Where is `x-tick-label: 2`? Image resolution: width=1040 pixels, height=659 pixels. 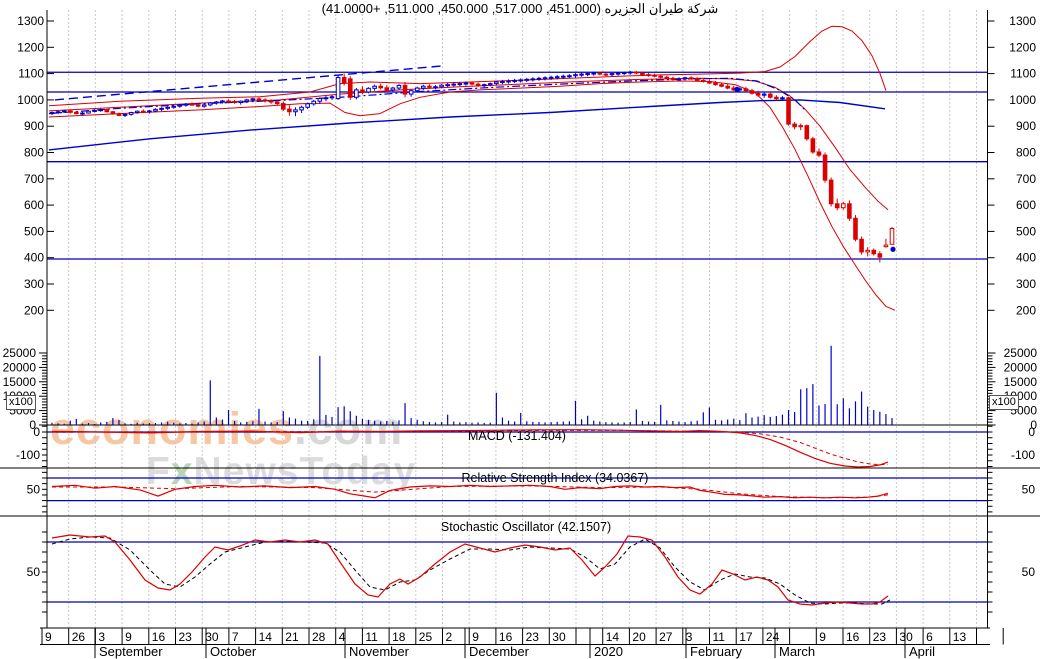 x-tick-label: 2 is located at coordinates (449, 637).